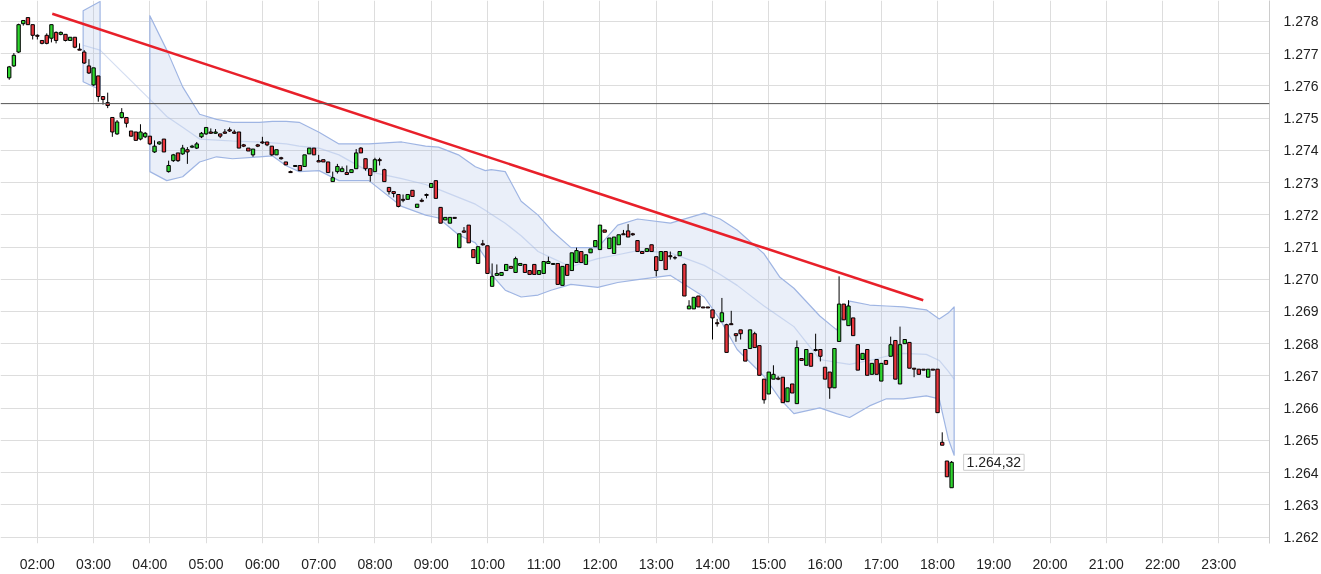 The image size is (1321, 574). Describe the element at coordinates (94, 563) in the screenshot. I see `x-tick-label: 03:00` at that location.